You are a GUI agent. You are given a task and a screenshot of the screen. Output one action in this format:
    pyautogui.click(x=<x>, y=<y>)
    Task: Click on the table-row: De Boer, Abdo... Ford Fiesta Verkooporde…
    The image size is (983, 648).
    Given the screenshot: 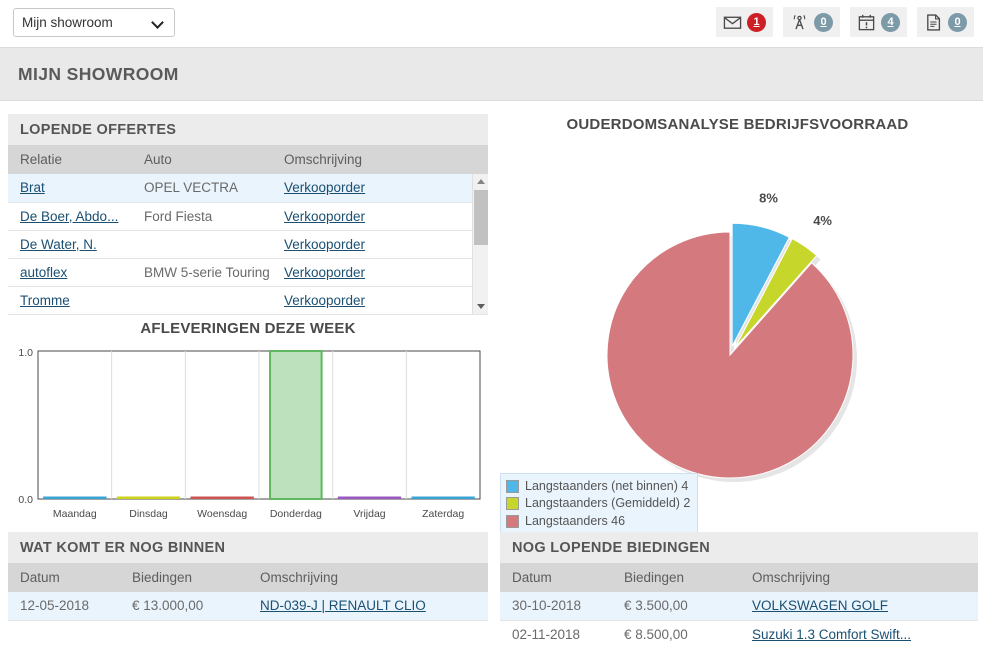 What is the action you would take?
    pyautogui.click(x=248, y=216)
    